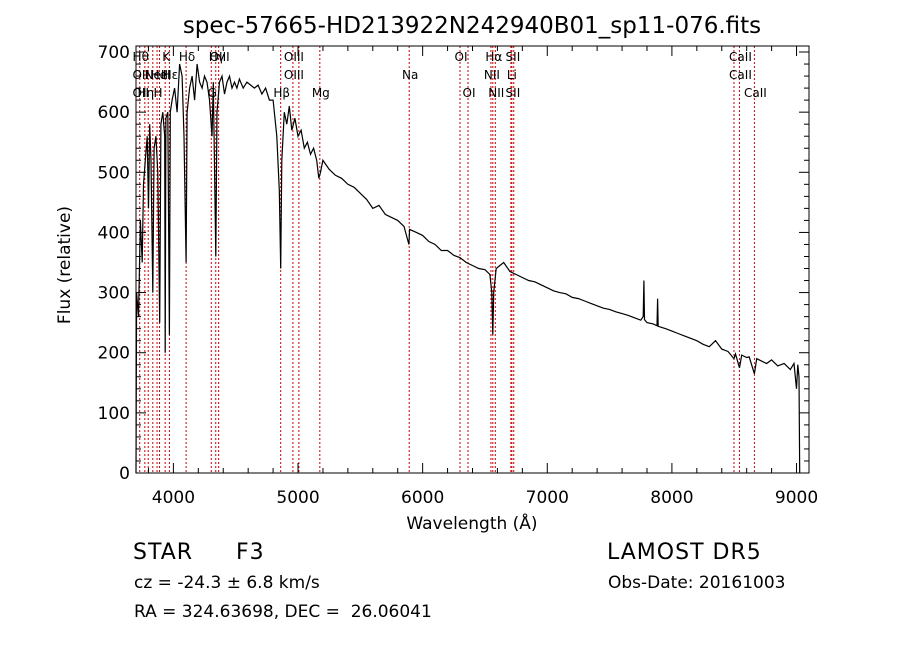 The image size is (900, 649). I want to click on spectral-line-label: G, so click(212, 93).